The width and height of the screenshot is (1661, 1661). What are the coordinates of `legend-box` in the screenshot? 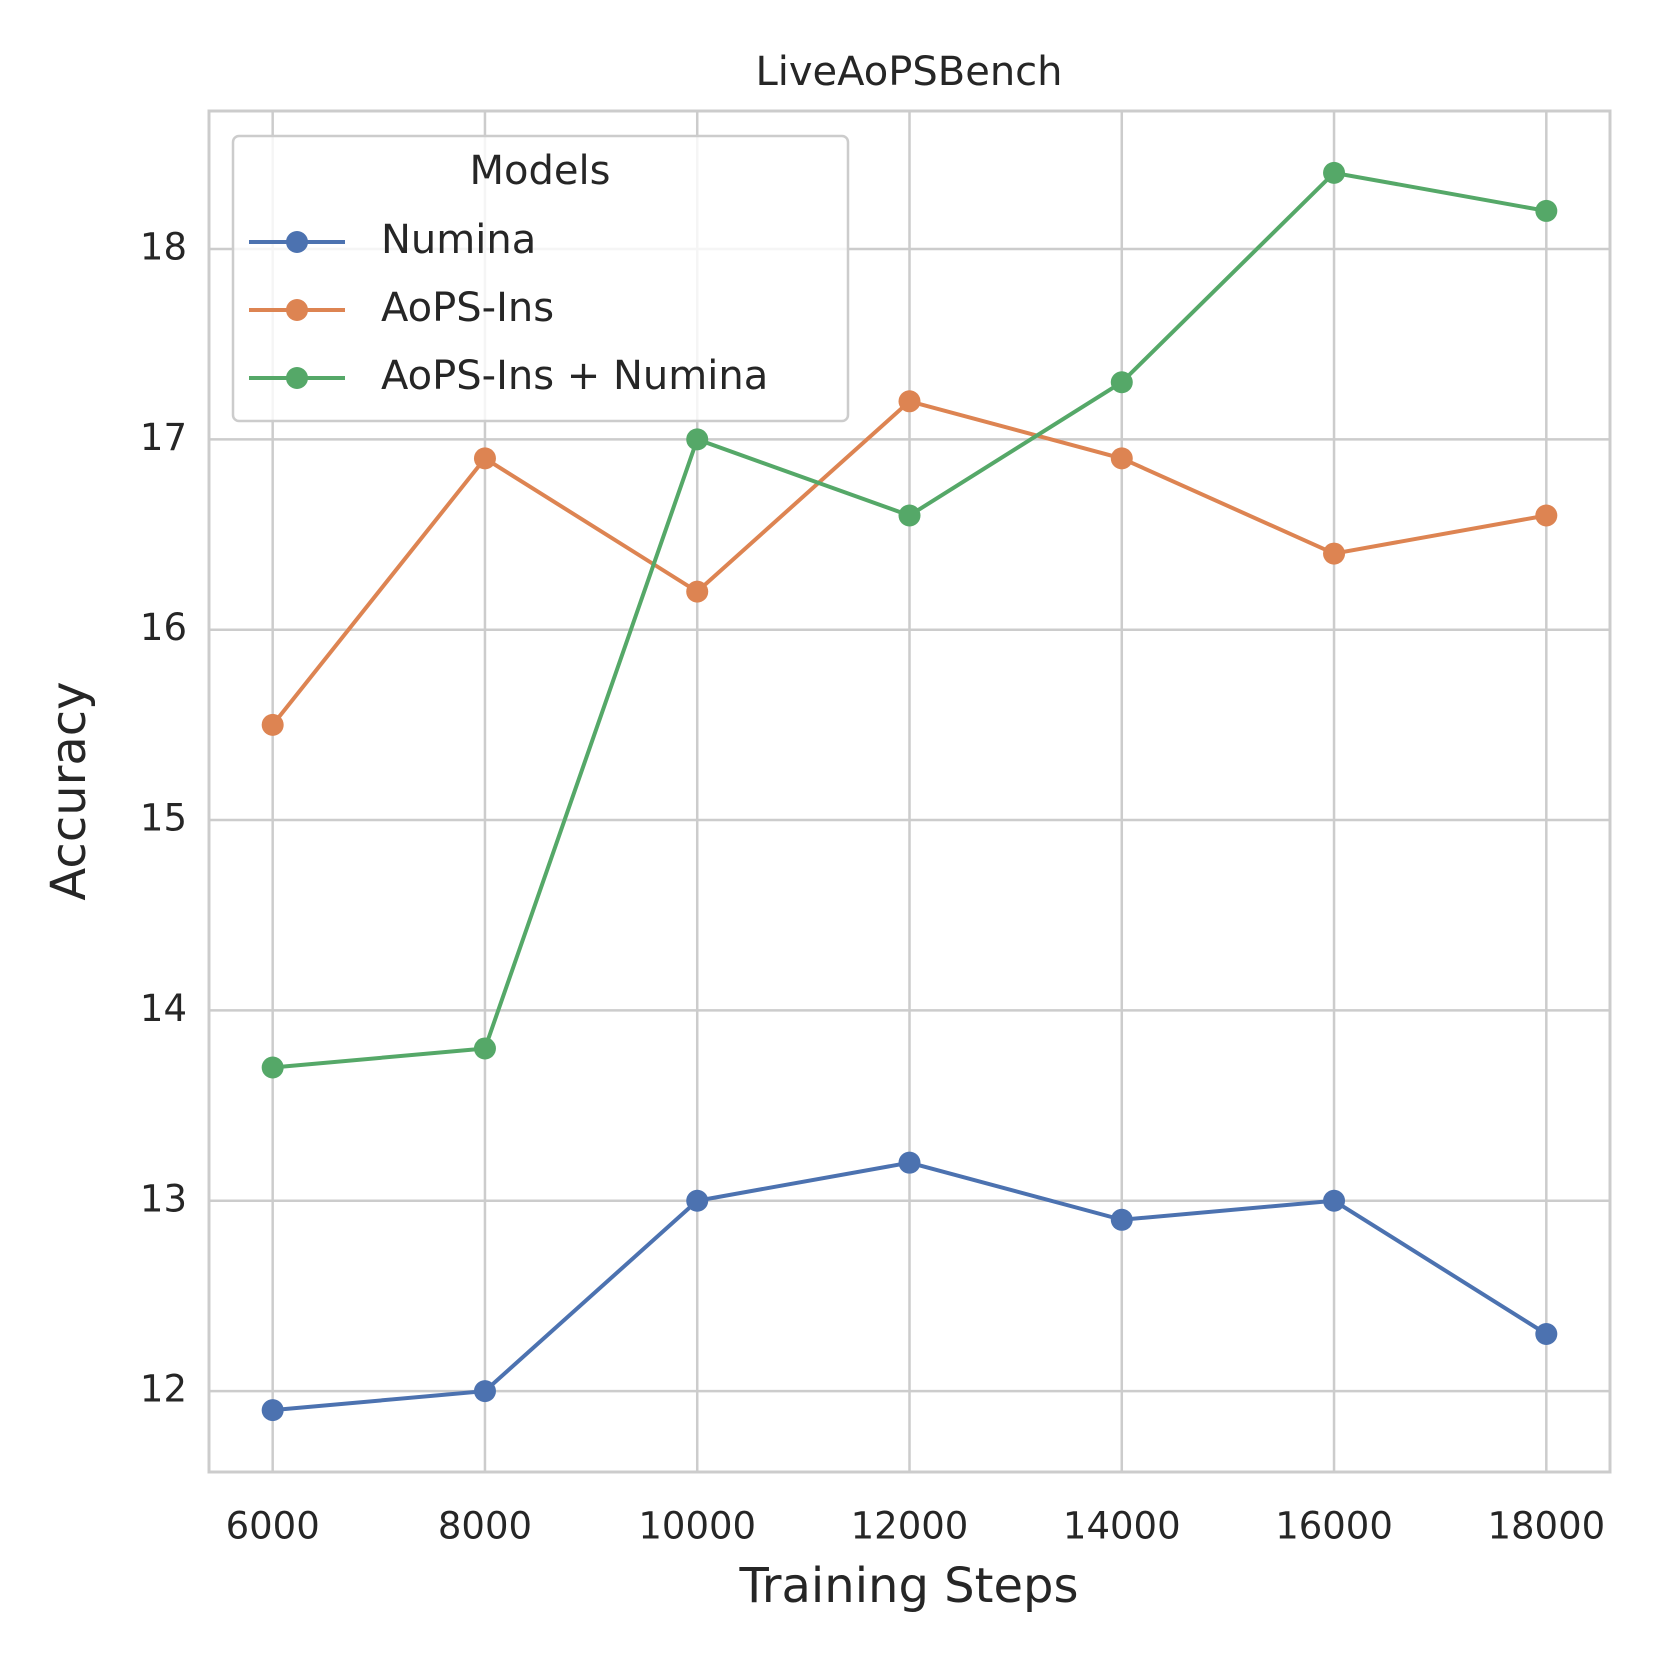 It's located at (540, 278).